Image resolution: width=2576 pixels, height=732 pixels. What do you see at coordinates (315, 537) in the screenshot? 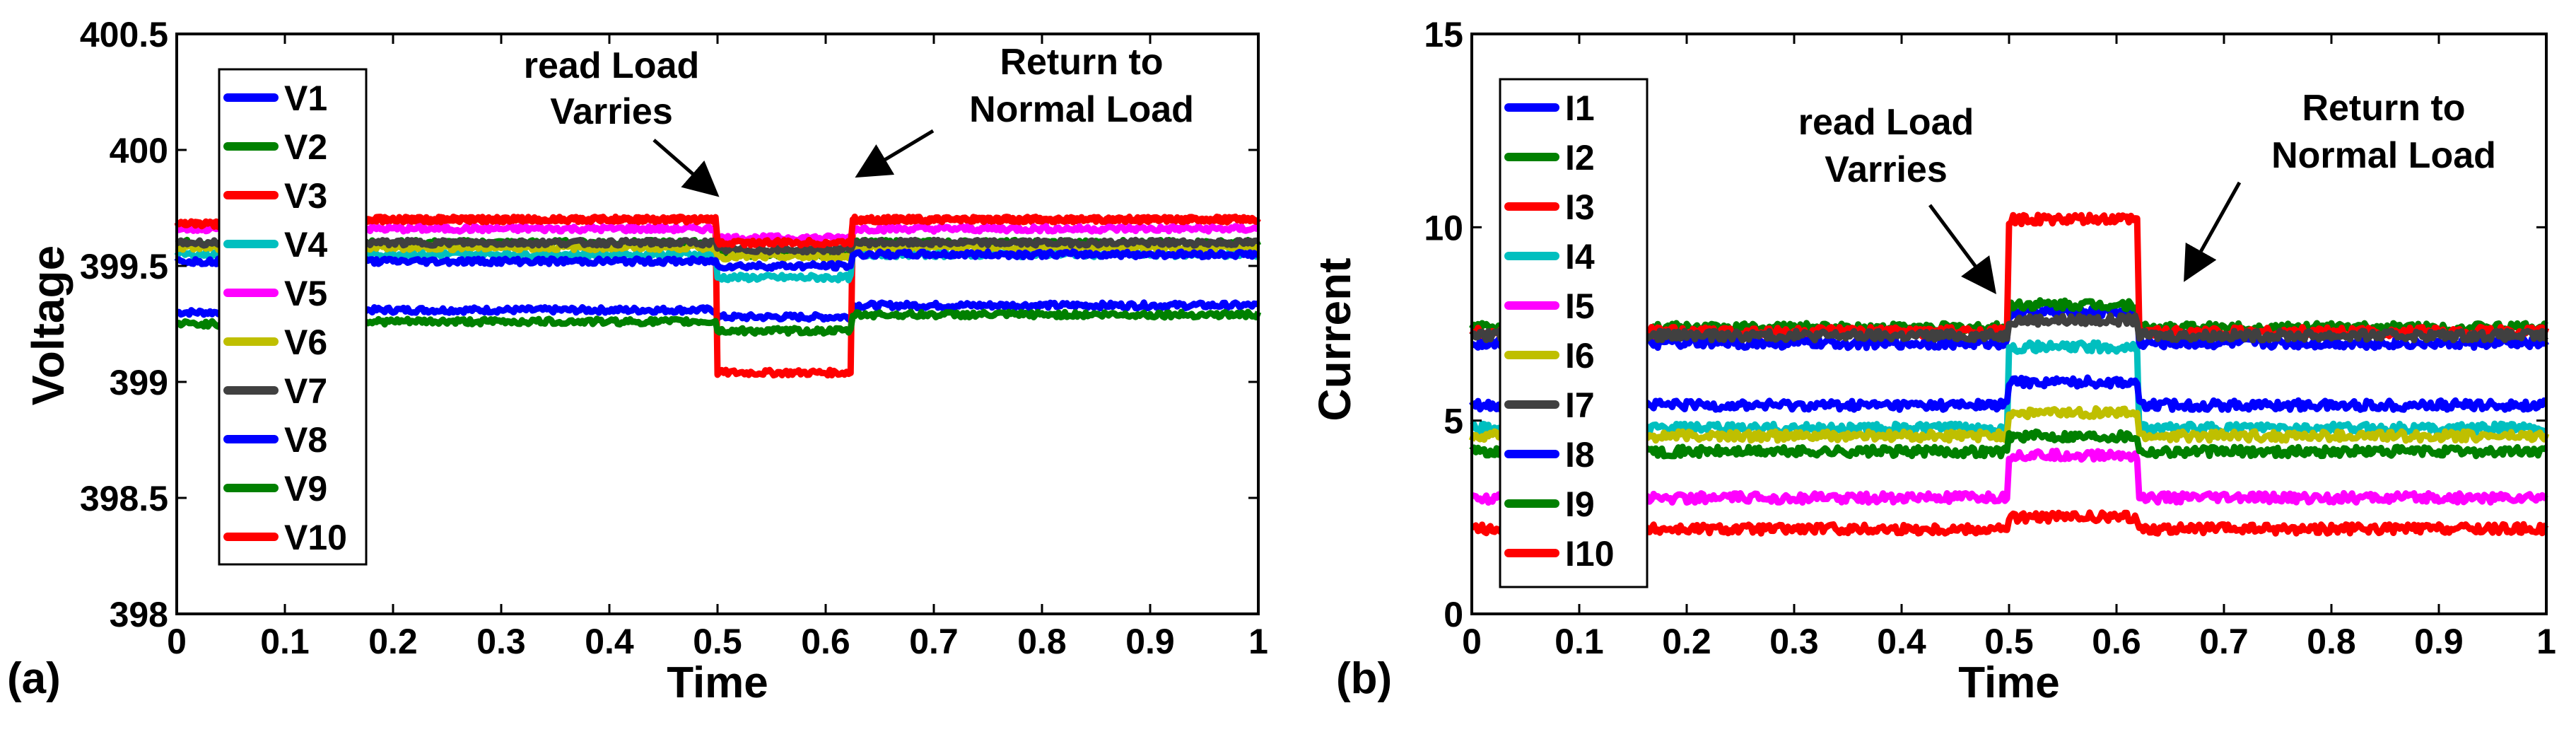
I see `legend-label-v10: V10` at bounding box center [315, 537].